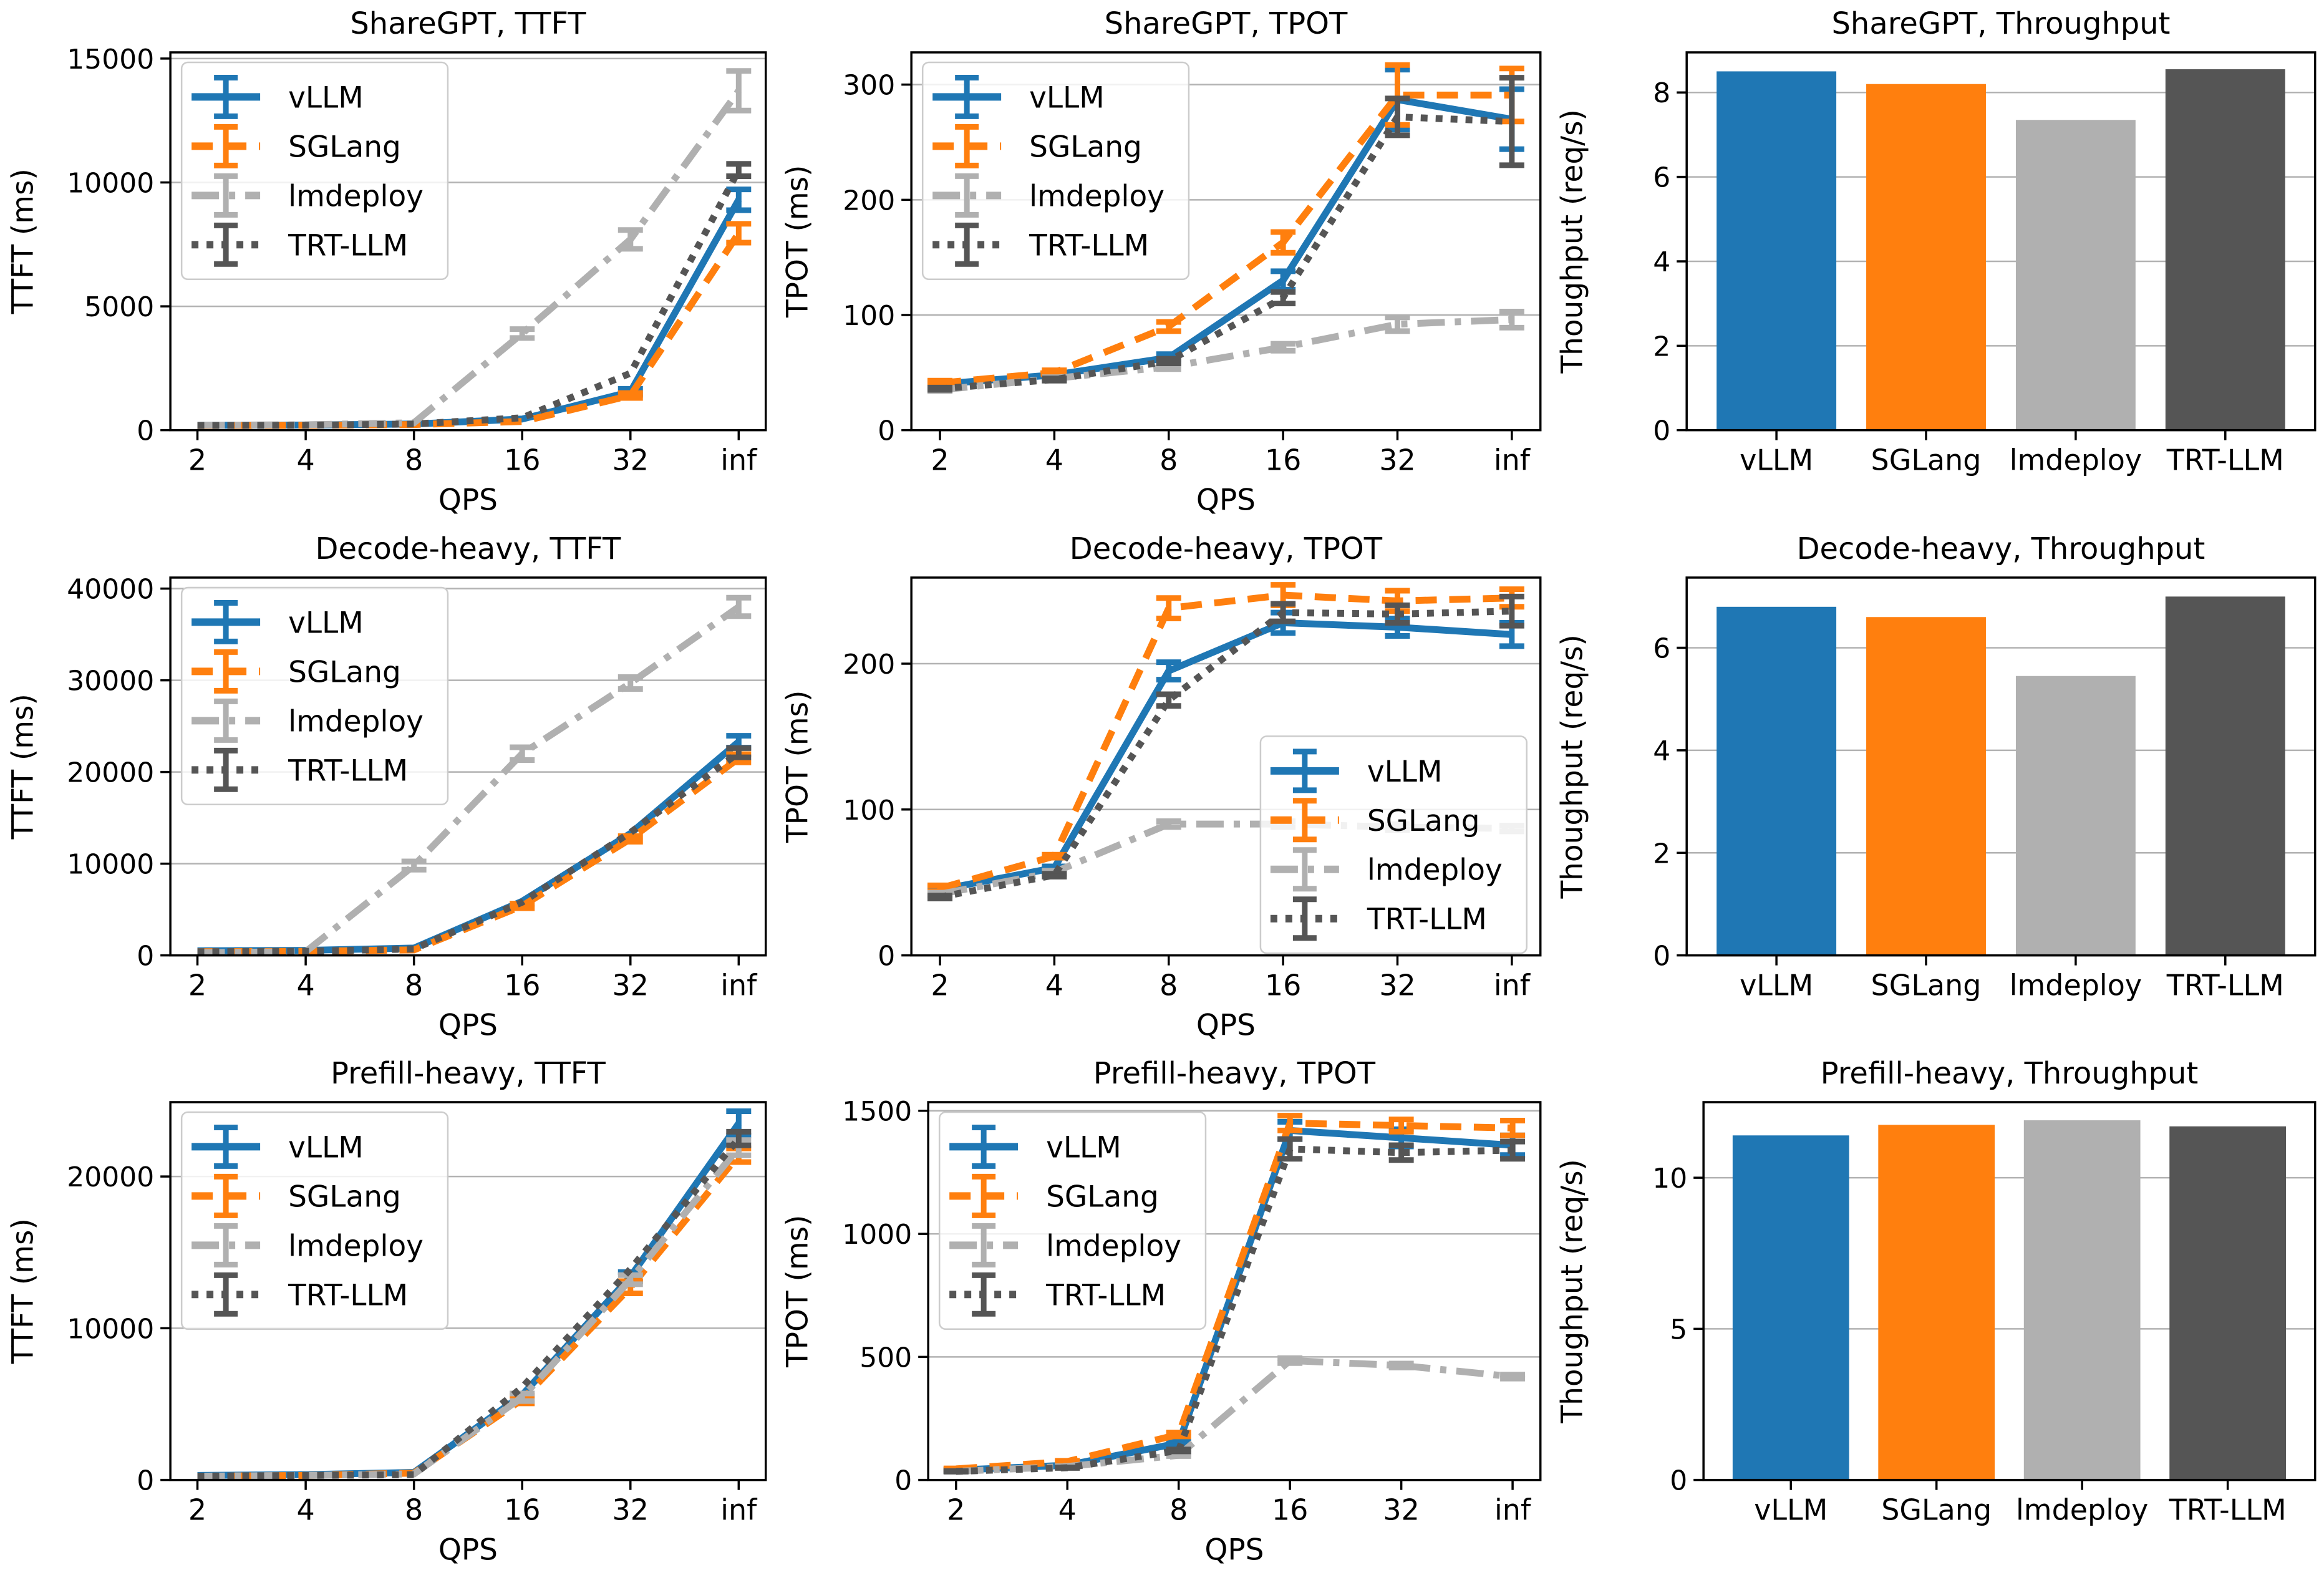 Image resolution: width=2324 pixels, height=1575 pixels. What do you see at coordinates (1678, 1330) in the screenshot?
I see `y-tick-label: 5` at bounding box center [1678, 1330].